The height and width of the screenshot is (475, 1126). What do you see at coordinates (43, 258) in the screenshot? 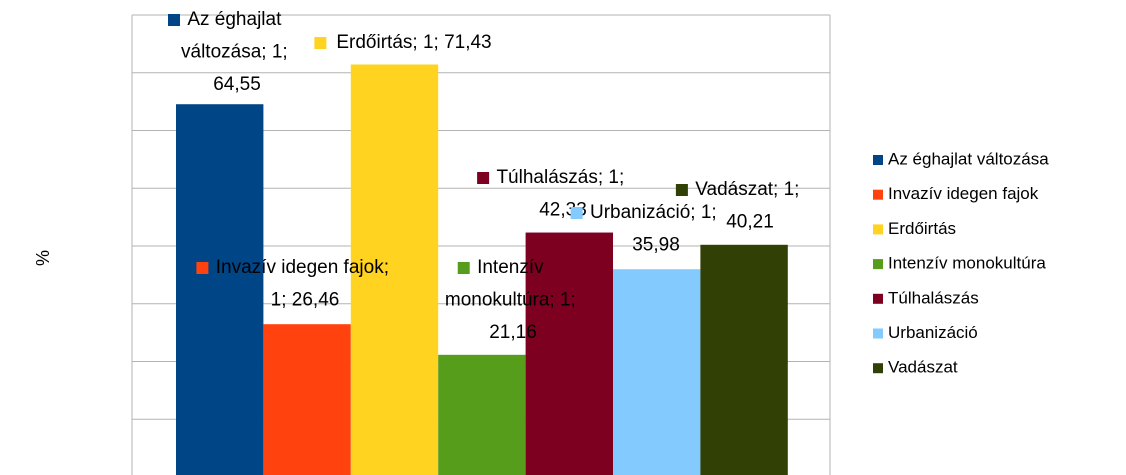
I see `y-axis-label: %` at bounding box center [43, 258].